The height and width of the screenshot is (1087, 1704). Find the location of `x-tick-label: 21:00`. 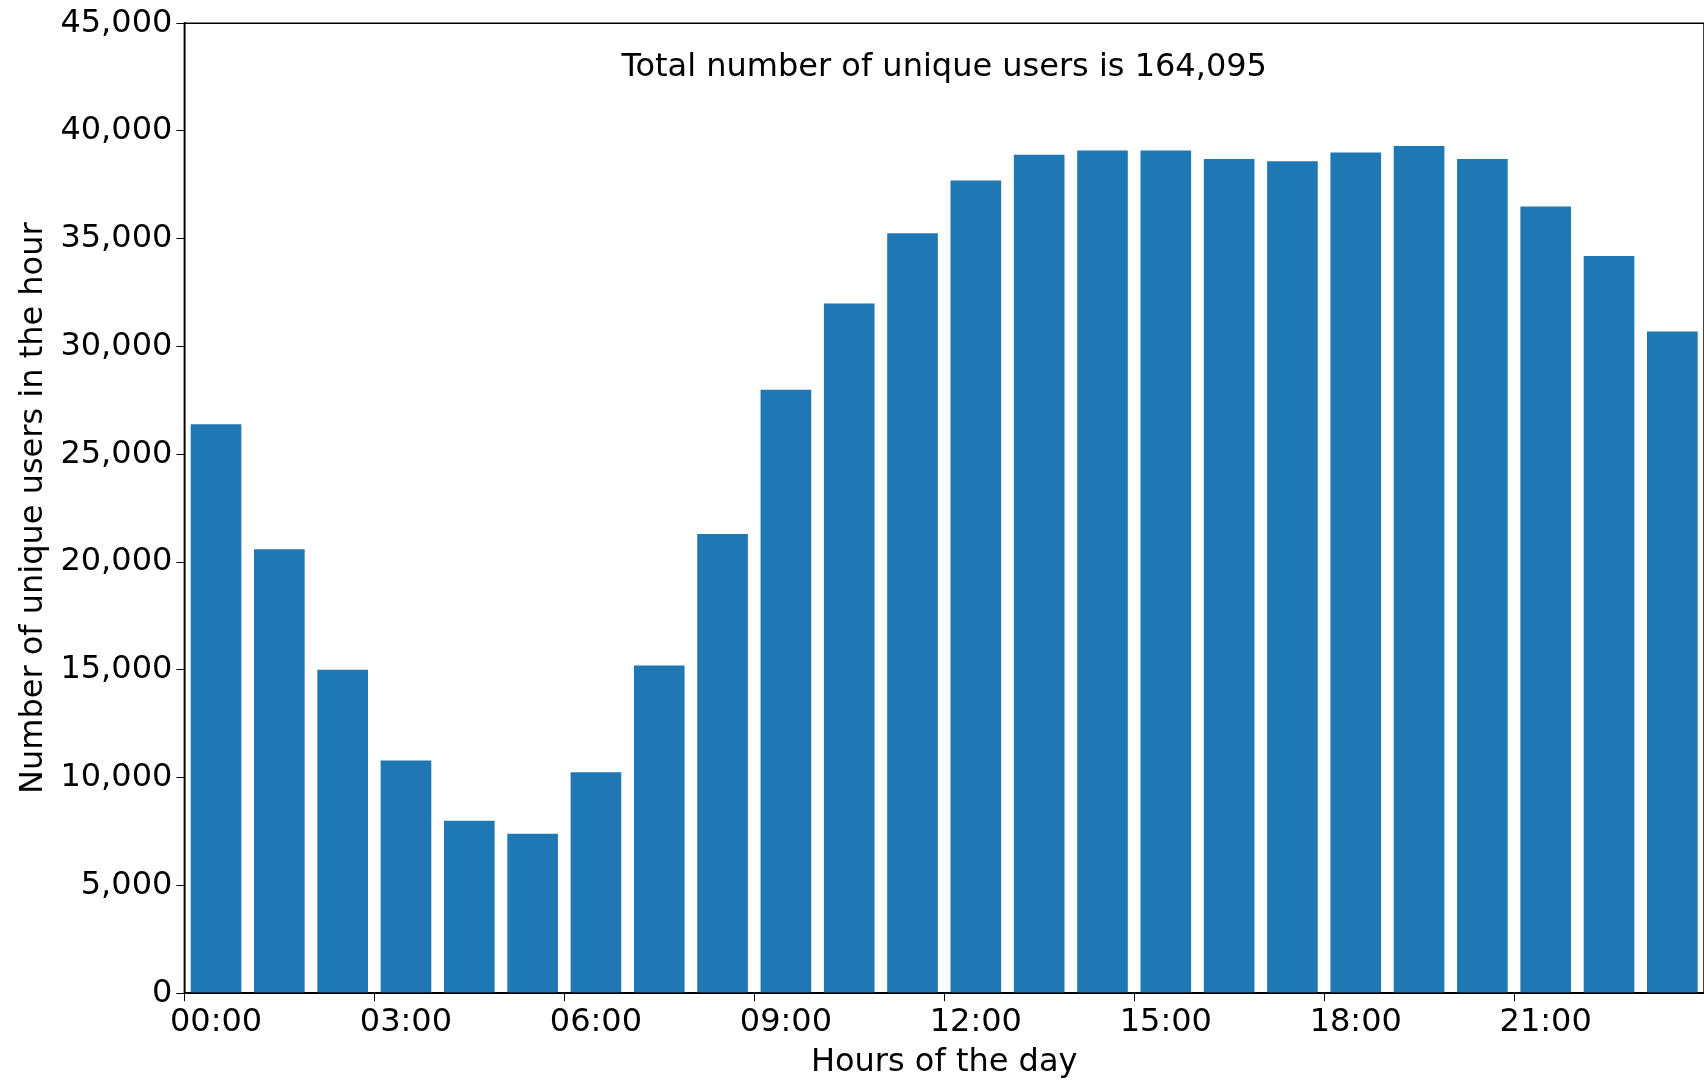

x-tick-label: 21:00 is located at coordinates (1545, 1019).